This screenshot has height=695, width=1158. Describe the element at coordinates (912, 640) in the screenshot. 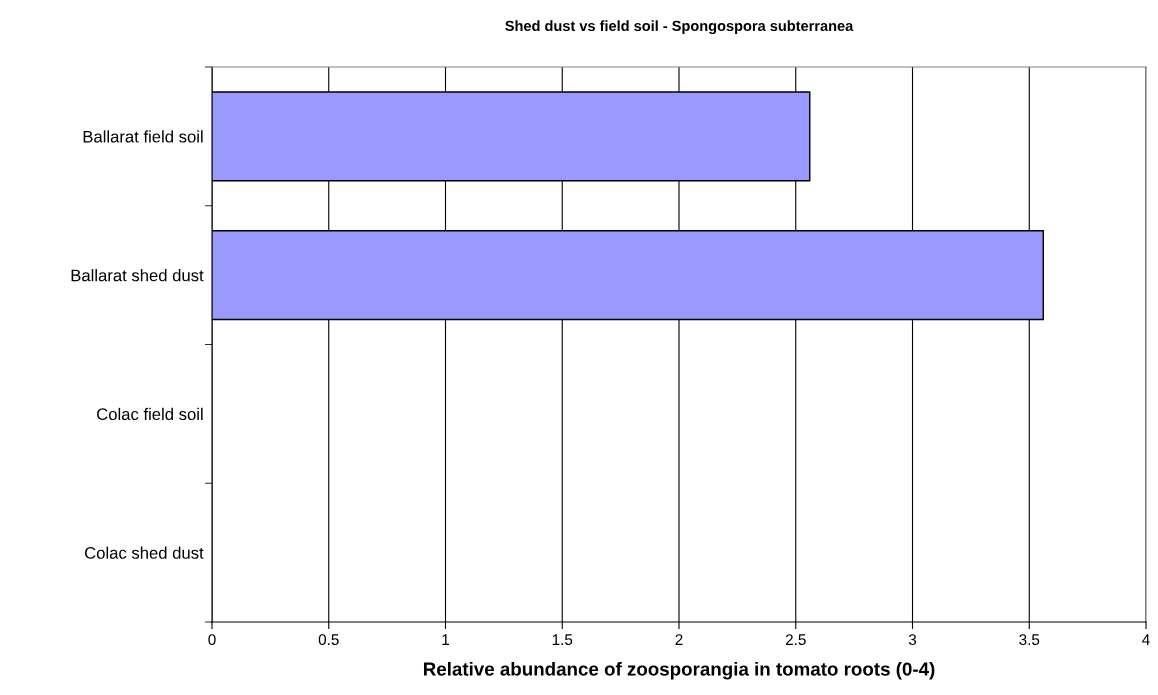

I see `x-tick-label: 3` at that location.